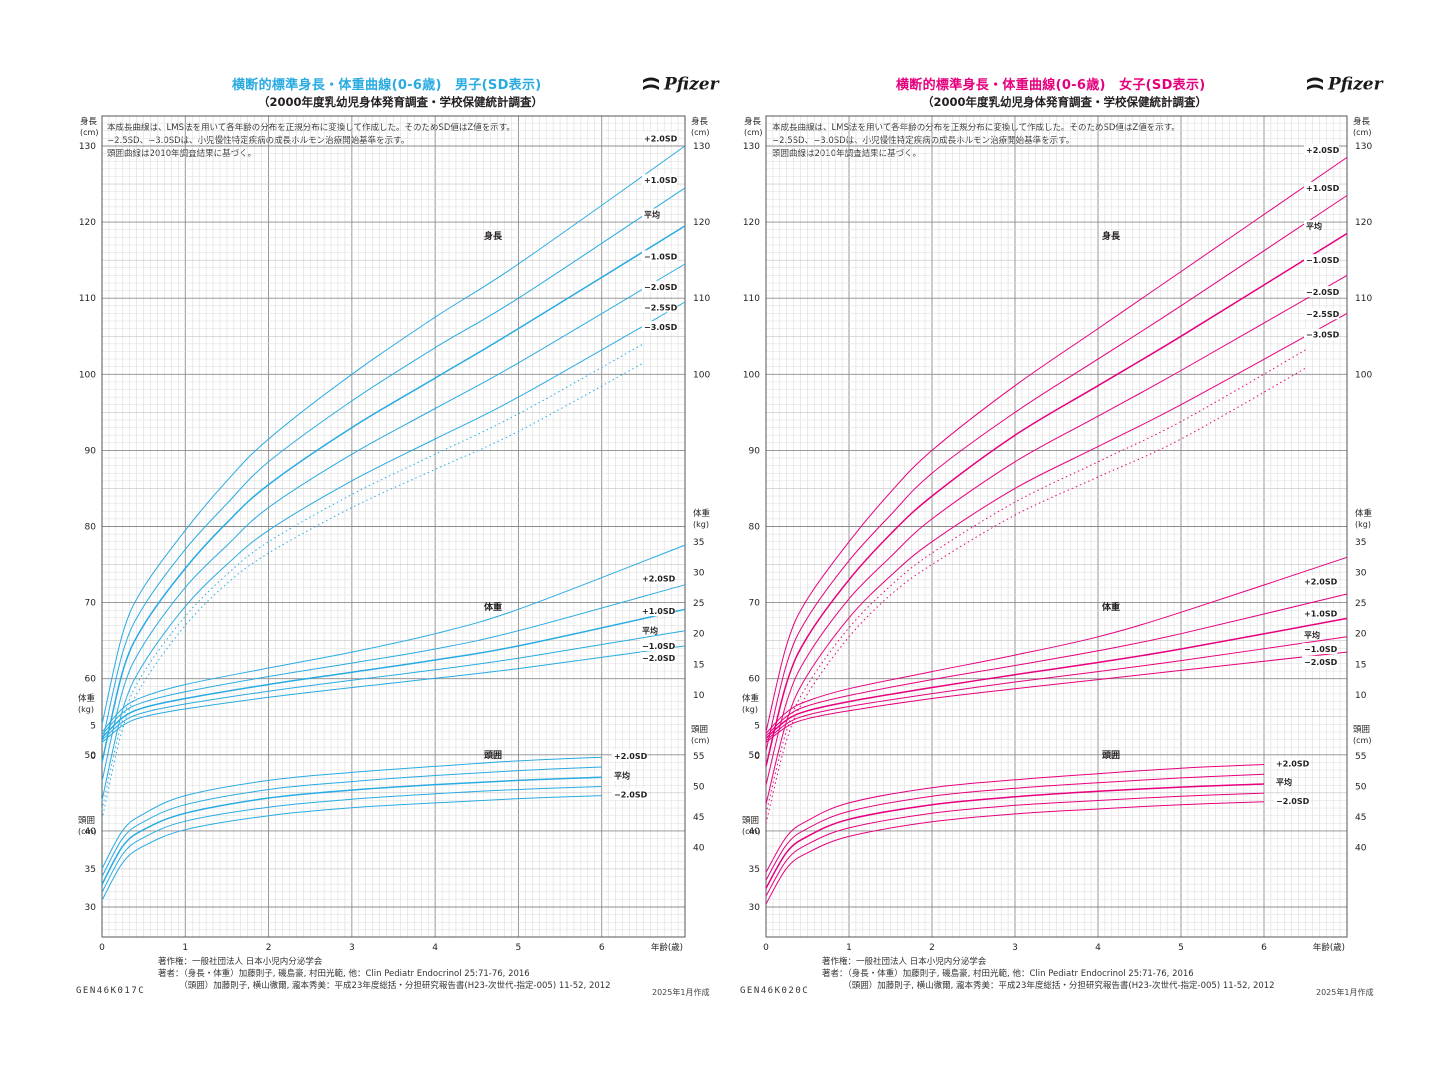 Image resolution: width=1452 pixels, height=1068 pixels. What do you see at coordinates (182, 154) in the screenshot?
I see `note-line: 頭囲曲線は2010年調査結果に基づく。` at bounding box center [182, 154].